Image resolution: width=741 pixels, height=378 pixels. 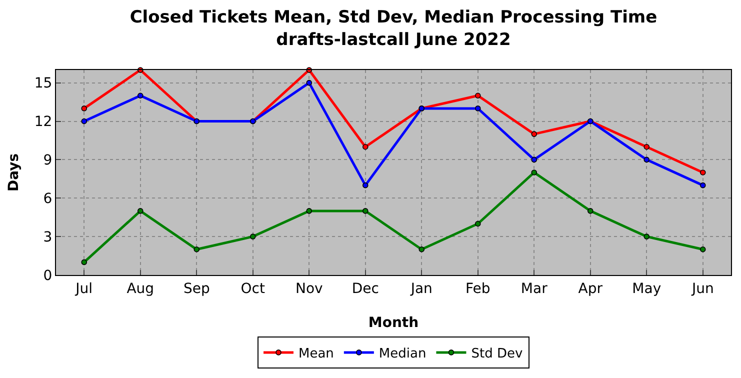 What do you see at coordinates (421, 288) in the screenshot?
I see `x-tick-label: Jan` at bounding box center [421, 288].